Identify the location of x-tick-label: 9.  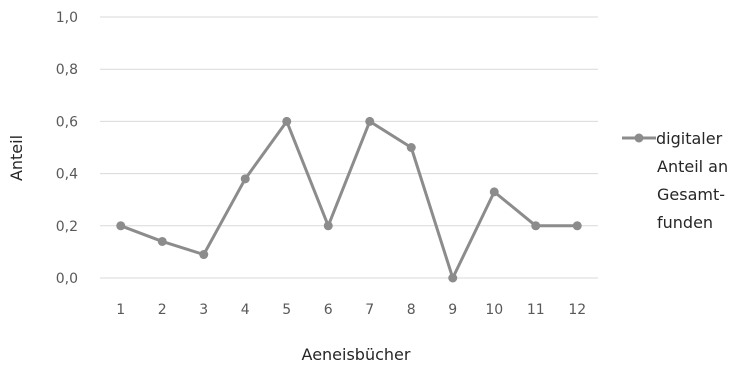
(452, 310).